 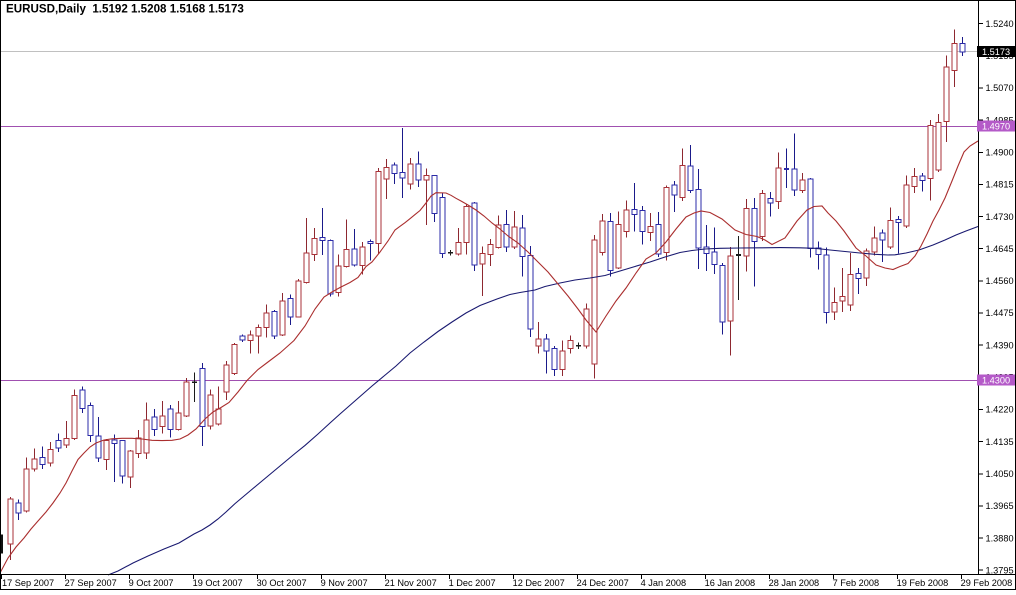 What do you see at coordinates (344, 583) in the screenshot?
I see `svg-text: 9 Nov 2007` at bounding box center [344, 583].